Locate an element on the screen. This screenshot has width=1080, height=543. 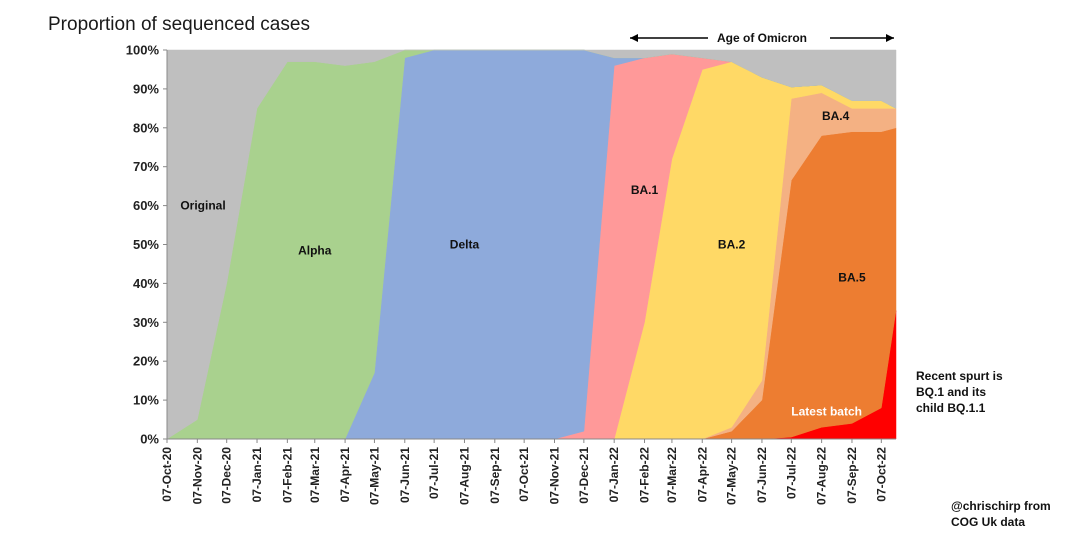
y-axis: 0% 10% 20% 30% 40% 50% 60% 70% 80% 90% 100% is located at coordinates (147, 245).